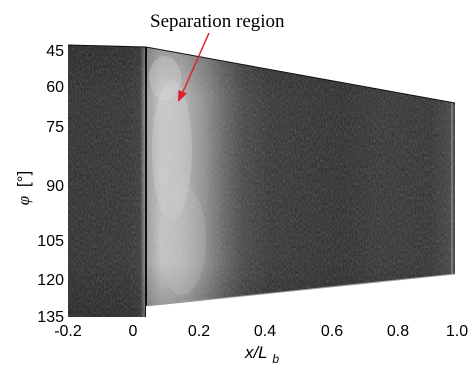 This screenshot has height=372, width=472. Describe the element at coordinates (300, 290) in the screenshot. I see `panel-bottom-edge` at that location.